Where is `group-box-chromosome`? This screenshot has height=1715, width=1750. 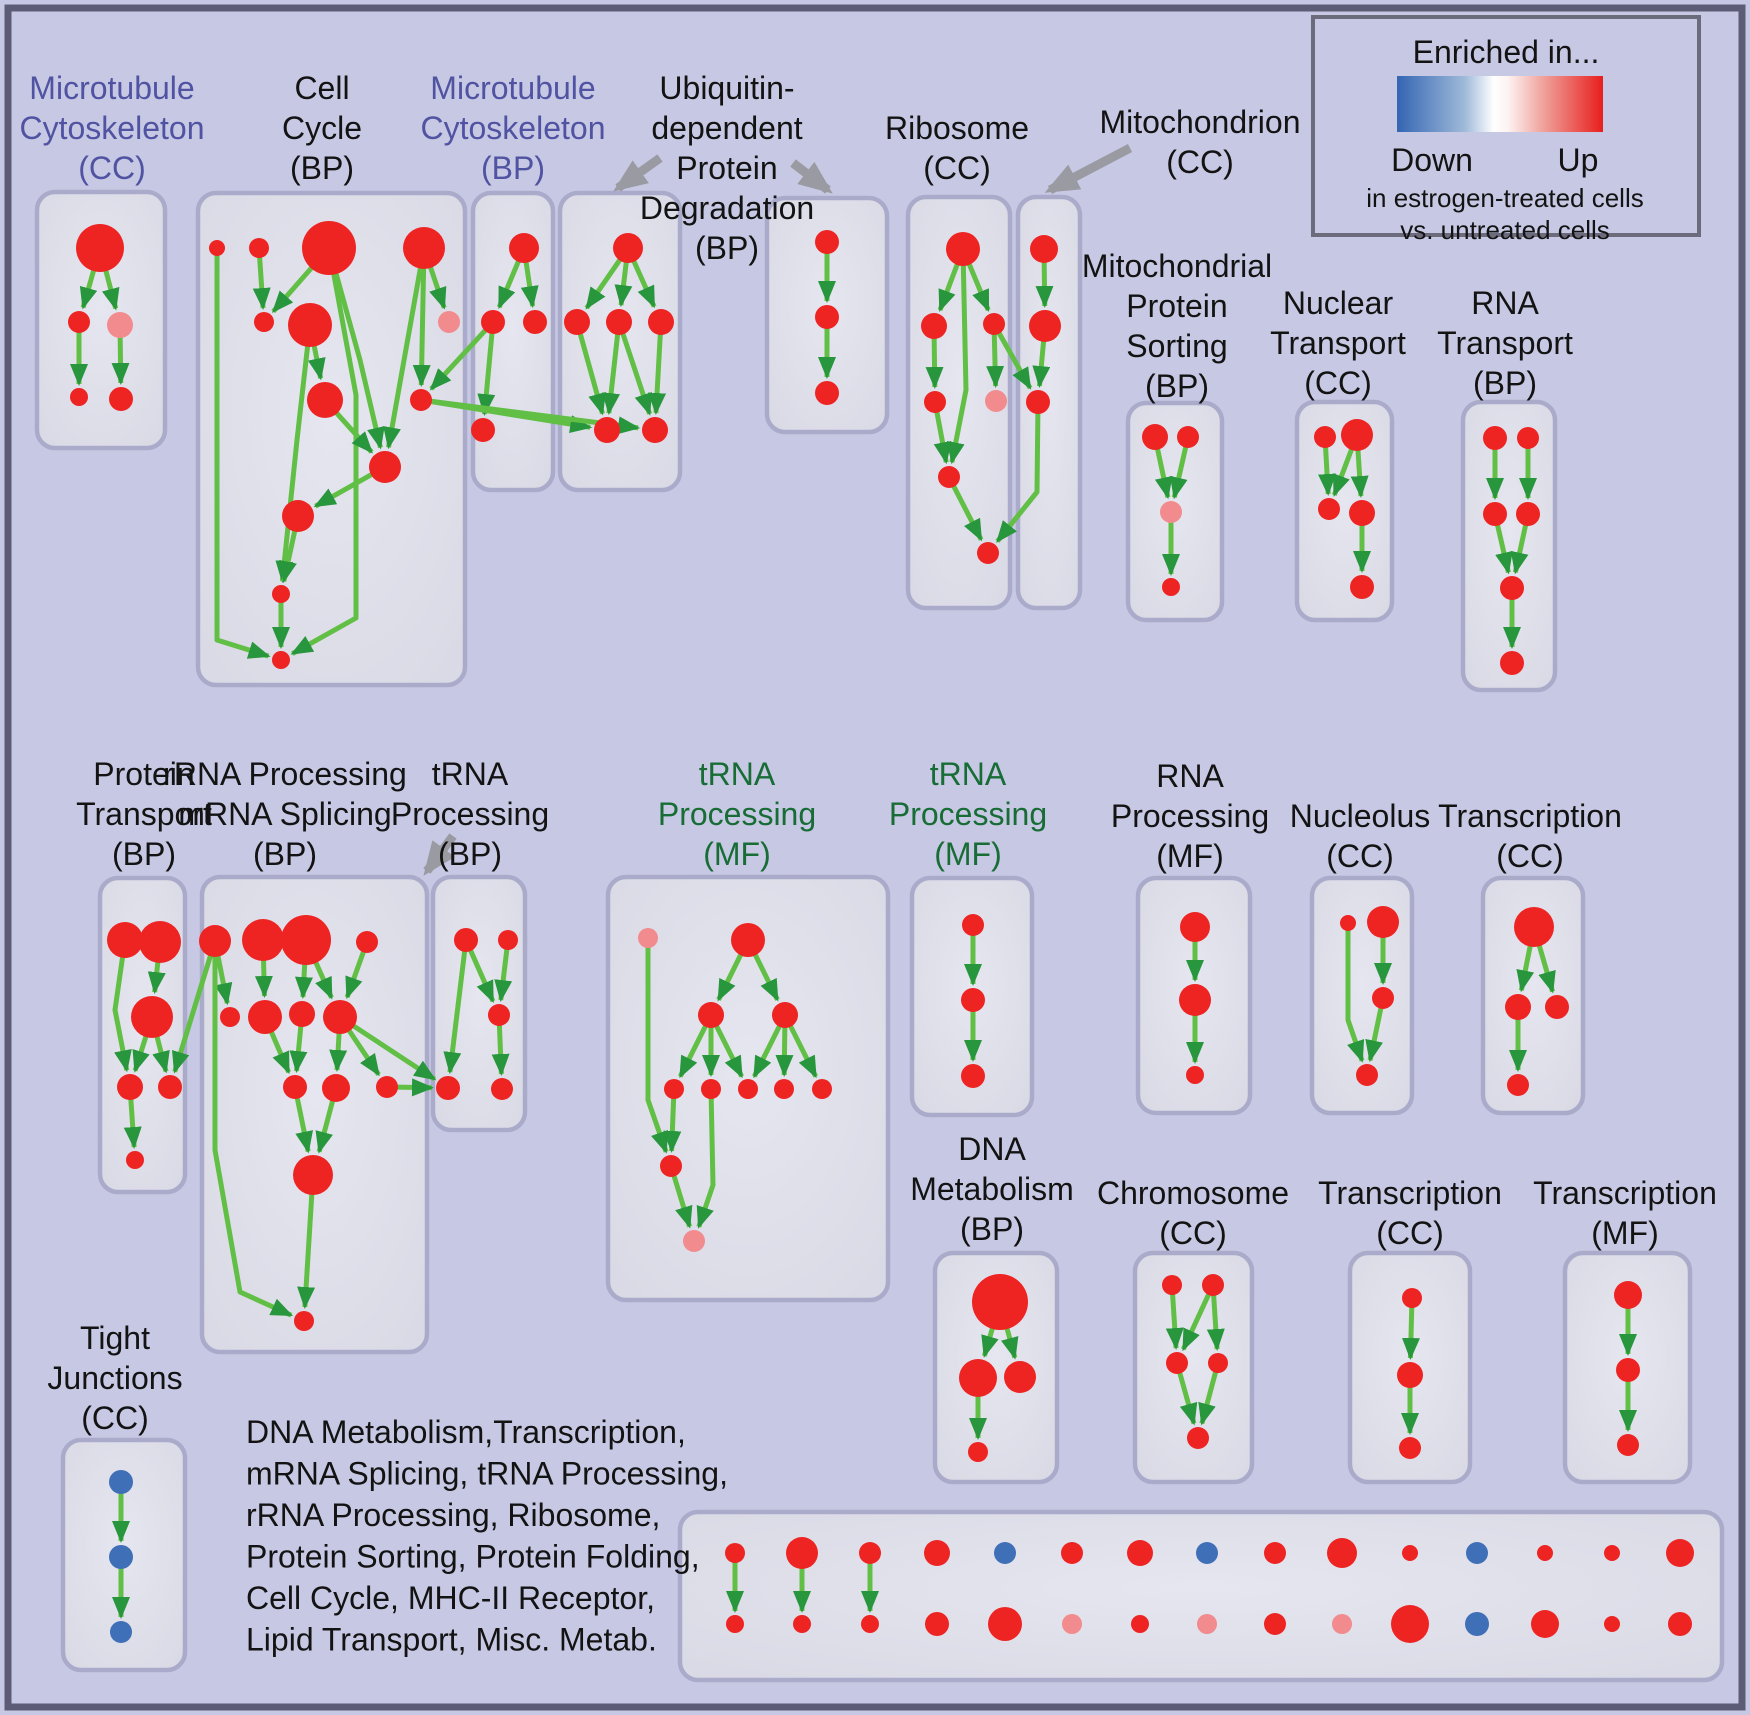
group-box-chromosome is located at coordinates (1193, 1367).